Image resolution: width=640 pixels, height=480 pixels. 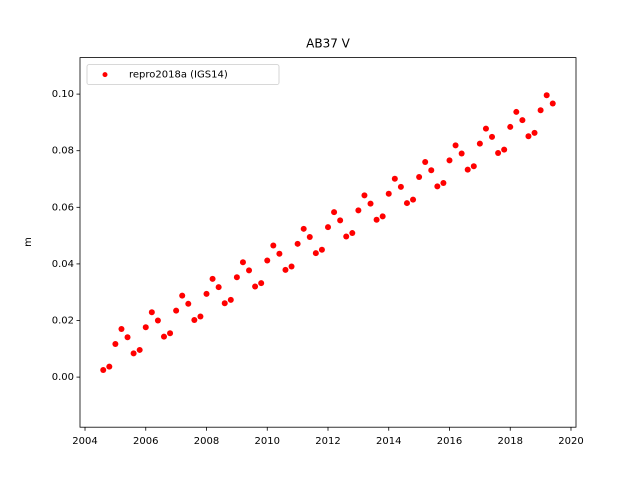 What do you see at coordinates (570, 441) in the screenshot?
I see `x-tick-label: 2020` at bounding box center [570, 441].